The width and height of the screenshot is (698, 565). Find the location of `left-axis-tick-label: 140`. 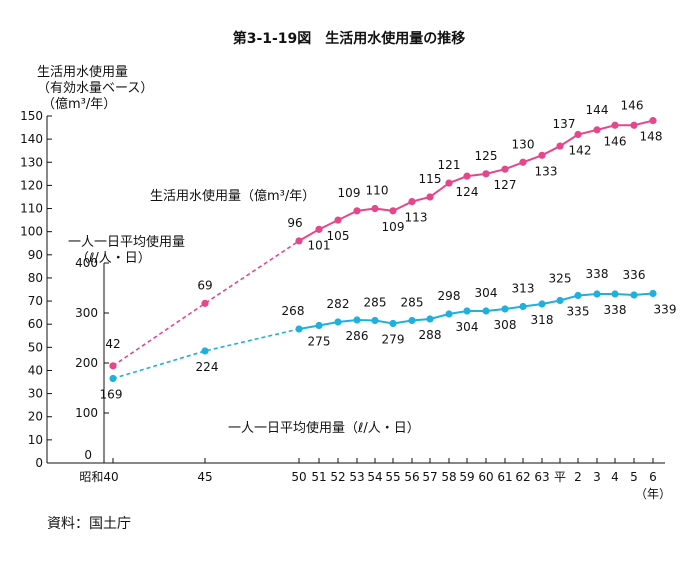

left-axis-tick-label: 140 is located at coordinates (31, 139).